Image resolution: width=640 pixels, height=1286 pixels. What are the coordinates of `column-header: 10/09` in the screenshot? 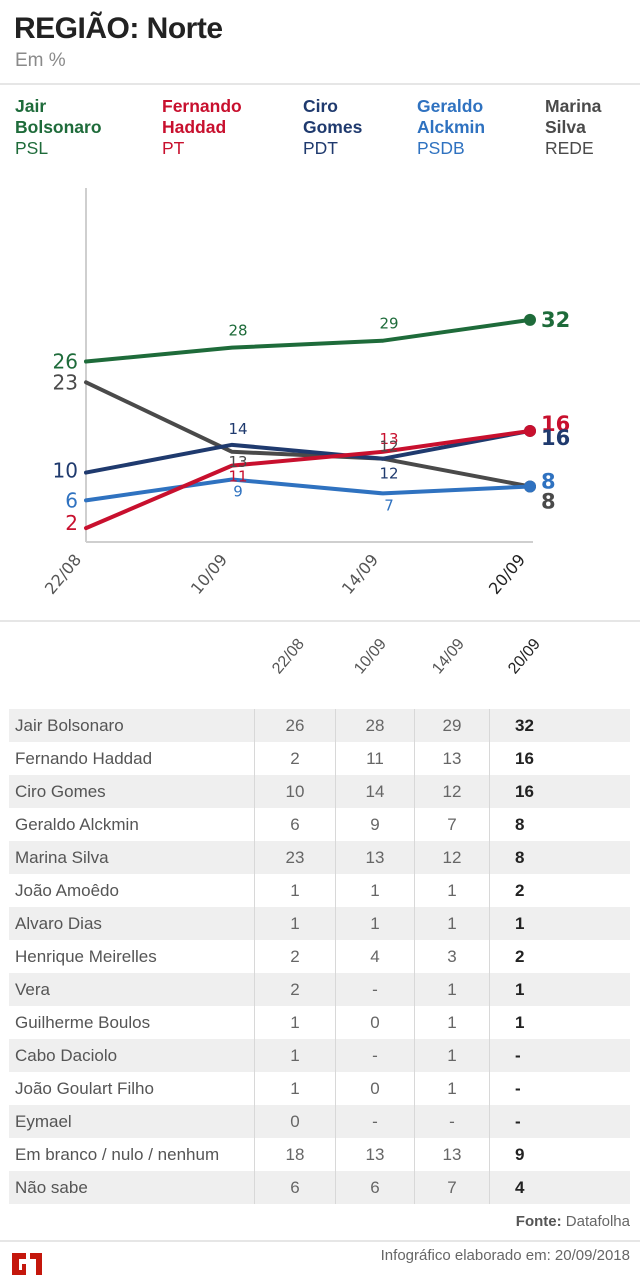 It's located at (370, 656).